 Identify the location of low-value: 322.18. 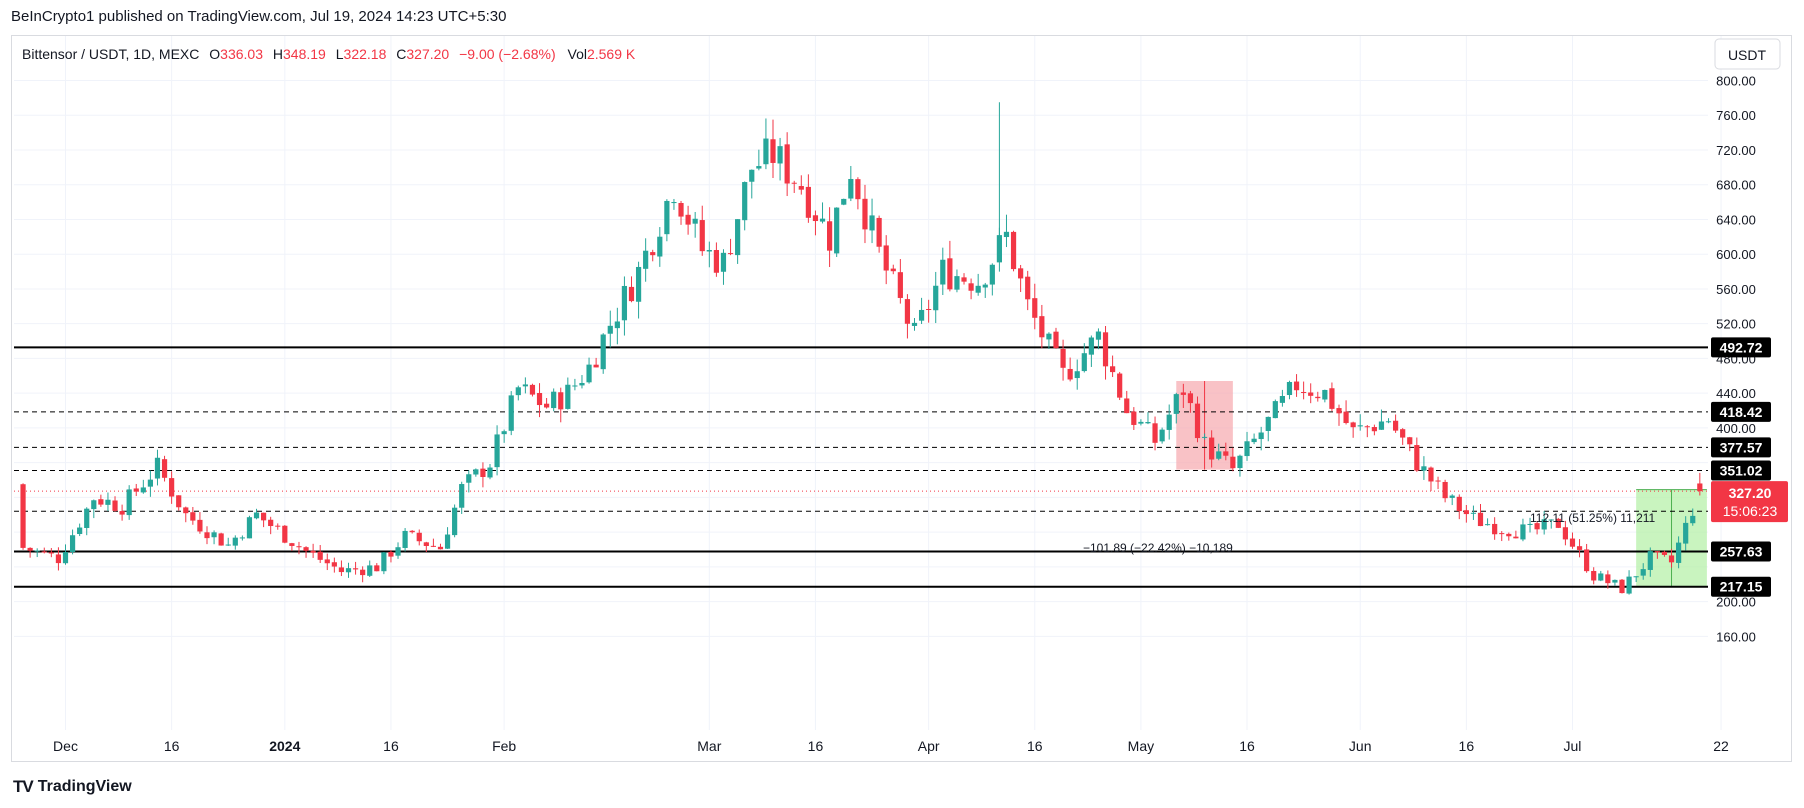
(365, 54).